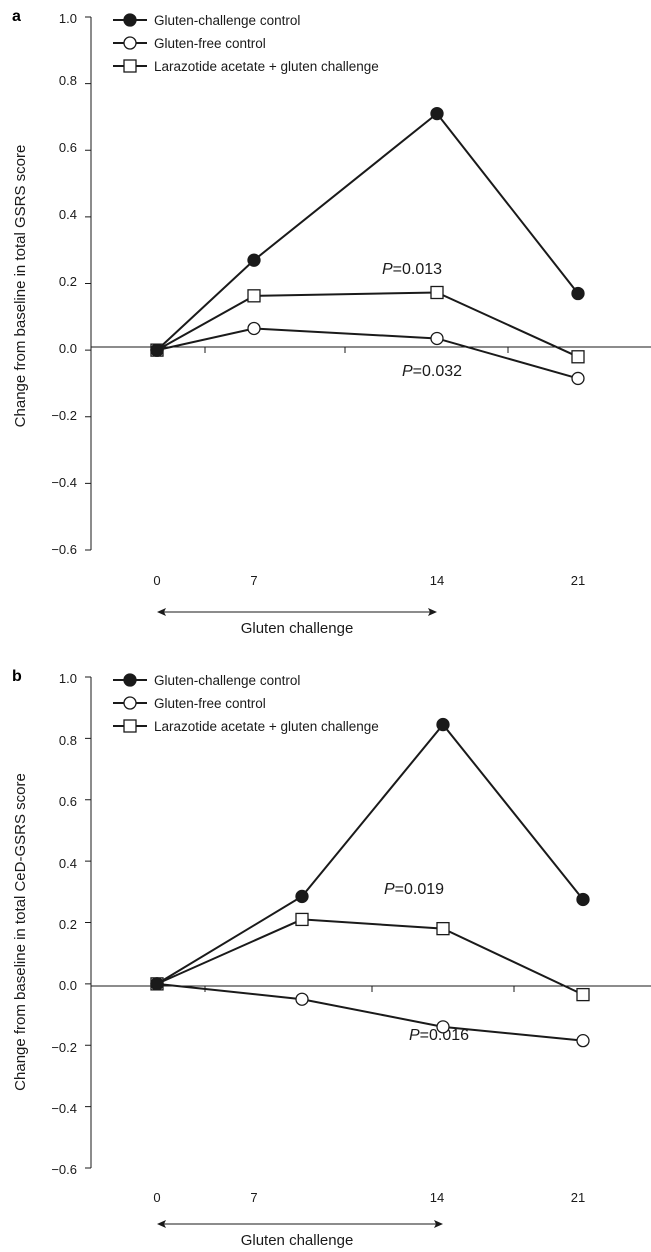 Image resolution: width=651 pixels, height=1252 pixels. I want to click on legend-markers, so click(130, 703).